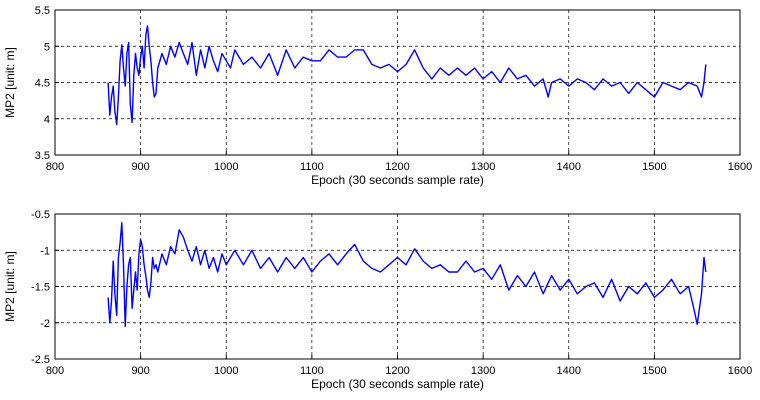  I want to click on y-tick-label: 5, so click(47, 47).